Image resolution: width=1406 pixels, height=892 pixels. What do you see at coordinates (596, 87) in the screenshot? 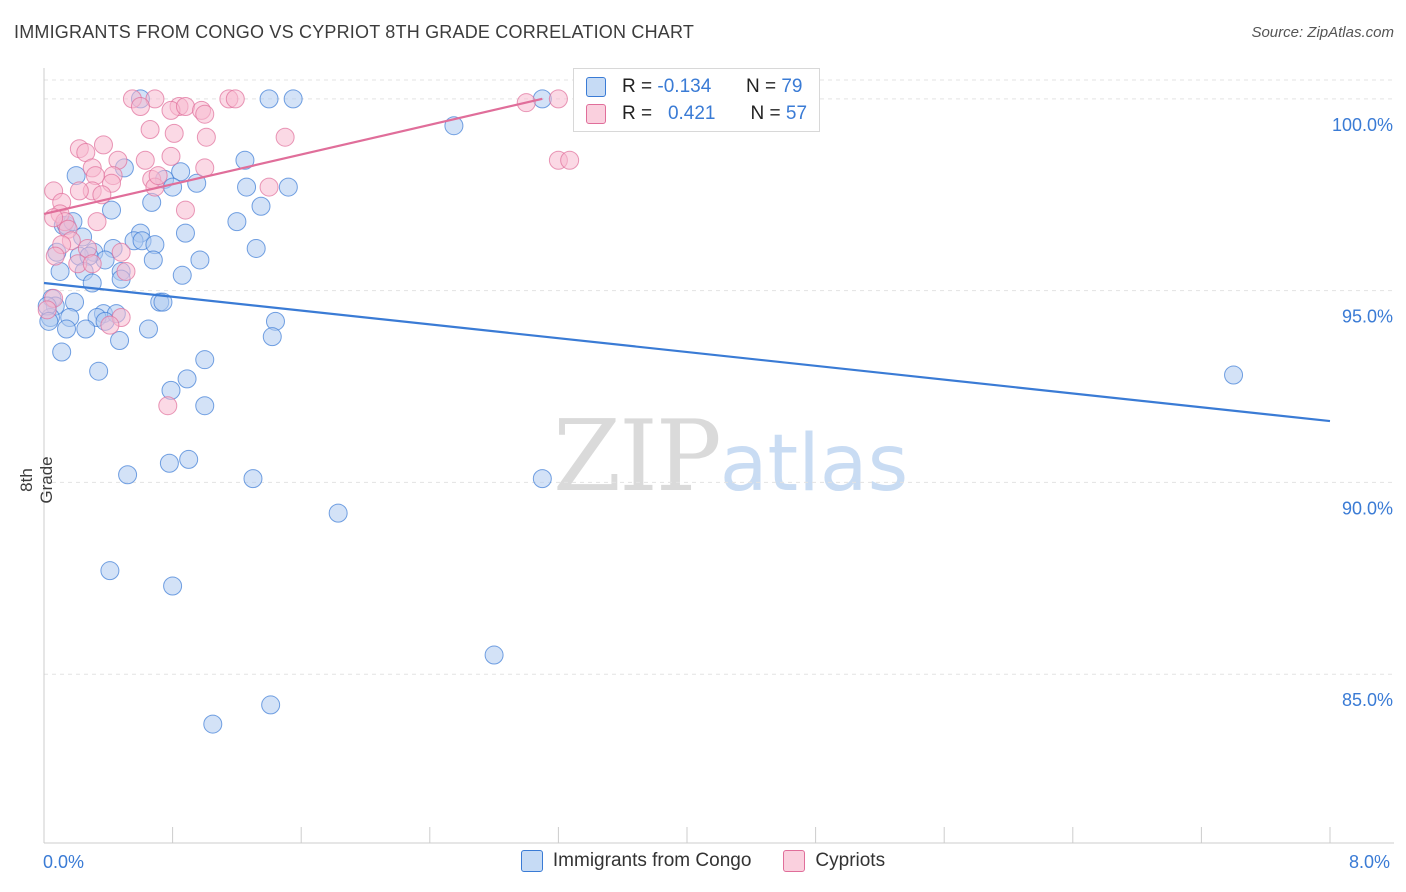
I see `legend-swatch-congo` at bounding box center [596, 87].